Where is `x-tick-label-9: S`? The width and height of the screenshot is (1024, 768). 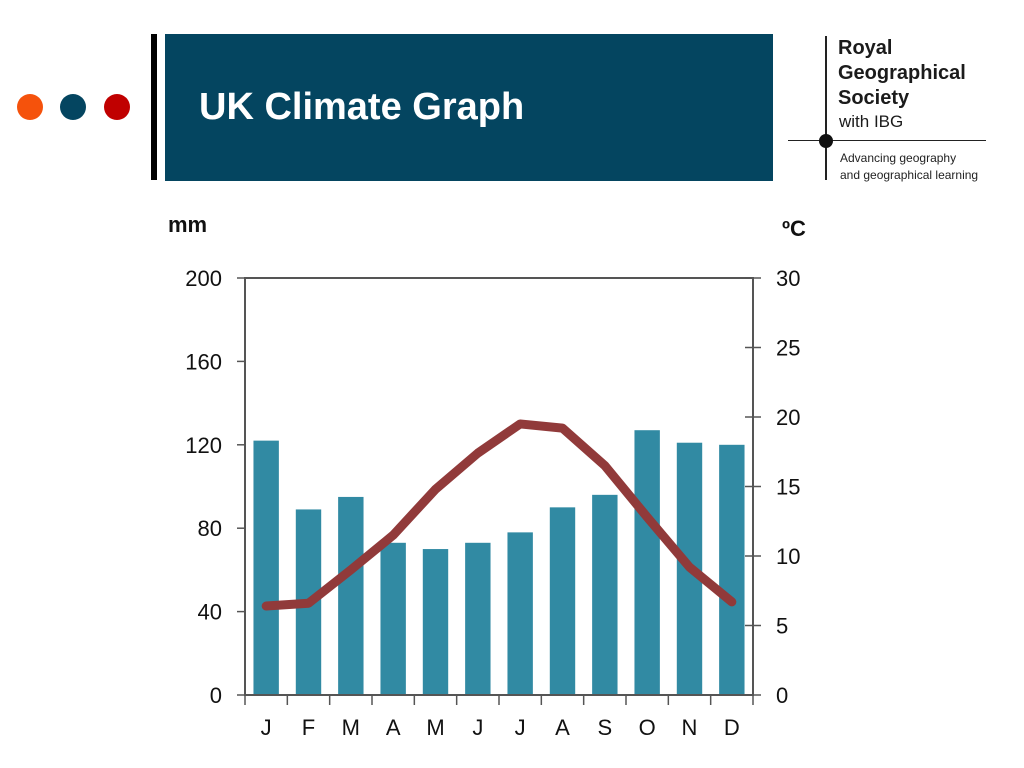 x-tick-label-9: S is located at coordinates (604, 727).